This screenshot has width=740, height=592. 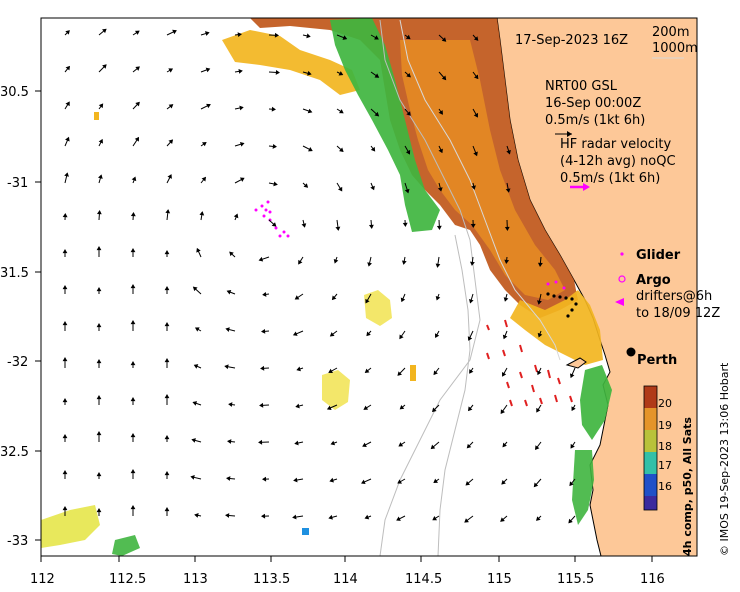 What do you see at coordinates (480, 190) in the screenshot?
I see `contour-200m` at bounding box center [480, 190].